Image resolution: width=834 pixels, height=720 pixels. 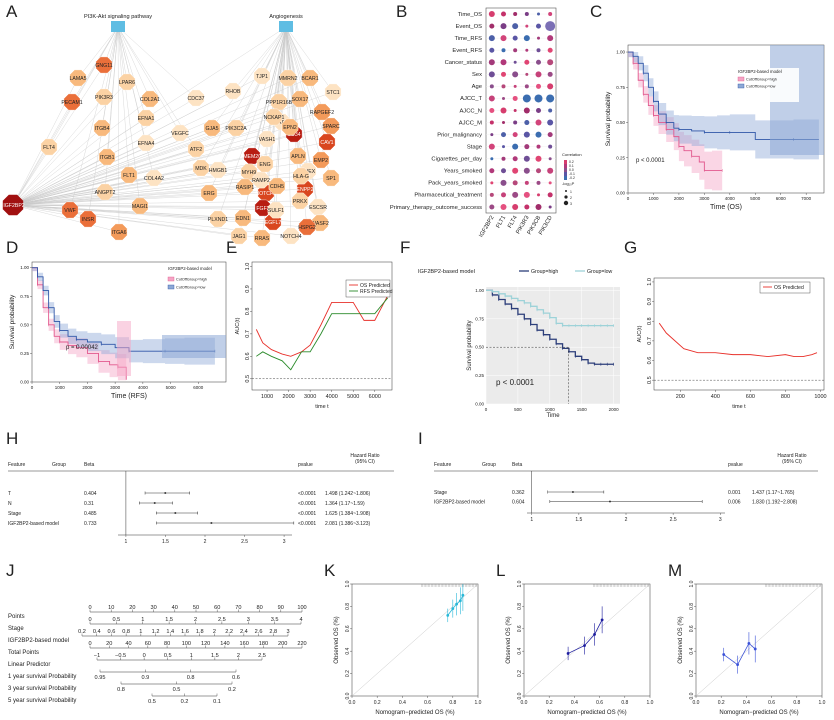 I want to click on gene-label: RAMP2, so click(x=261, y=181).